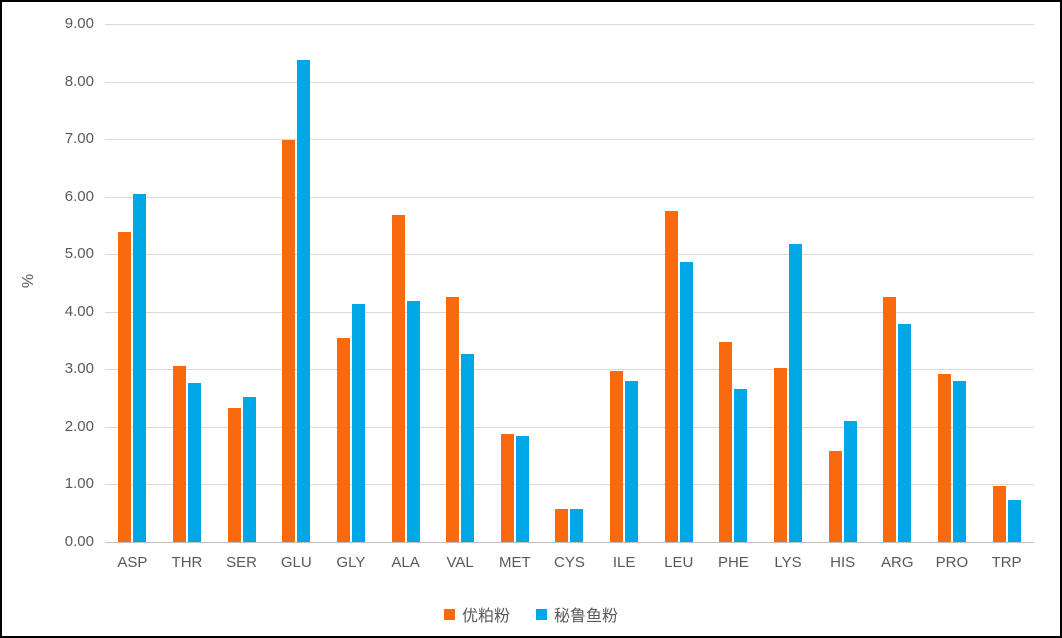  What do you see at coordinates (351, 562) in the screenshot?
I see `x-category-label: GLY` at bounding box center [351, 562].